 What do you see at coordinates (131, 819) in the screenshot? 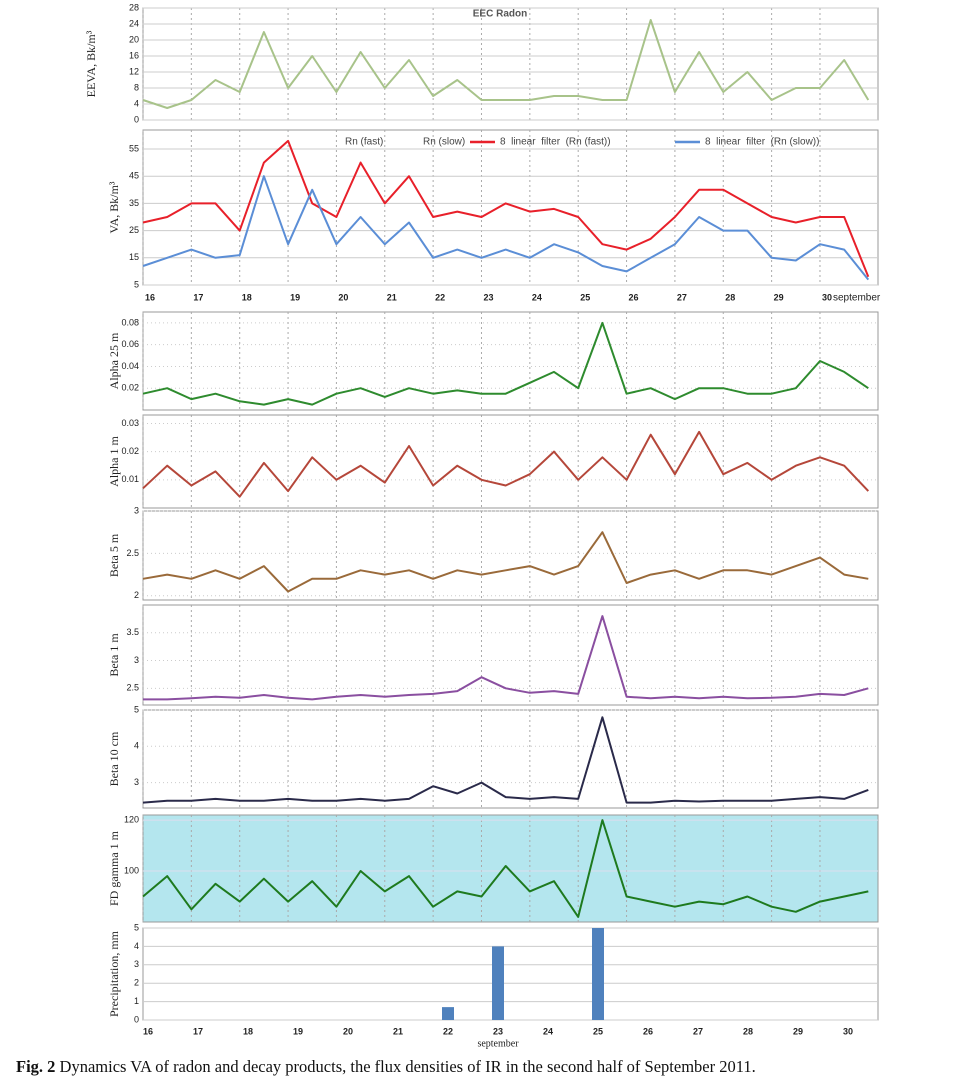
I see `y-tick-label: 120` at bounding box center [131, 819].